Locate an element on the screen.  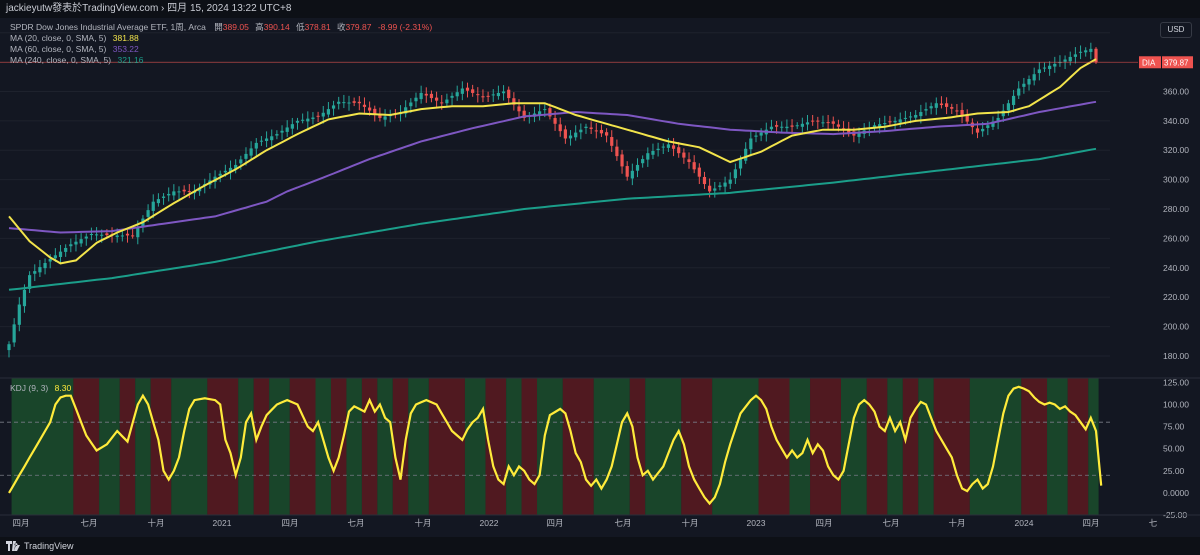
price-tick-label: 320.00 is located at coordinates (1176, 150).